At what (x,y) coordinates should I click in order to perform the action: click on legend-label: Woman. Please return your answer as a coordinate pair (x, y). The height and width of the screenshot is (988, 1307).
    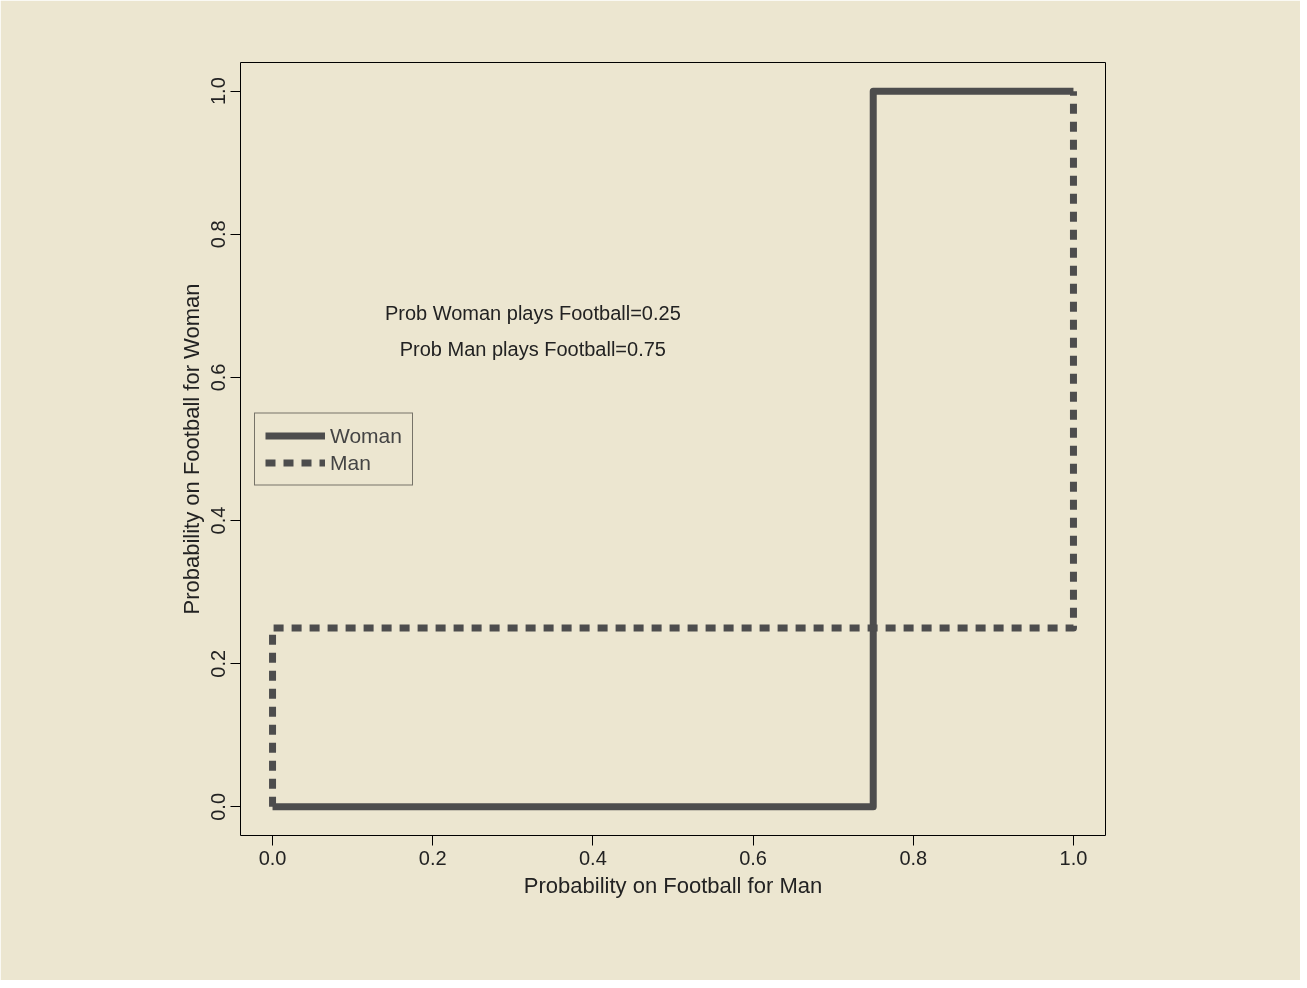
    Looking at the image, I should click on (366, 435).